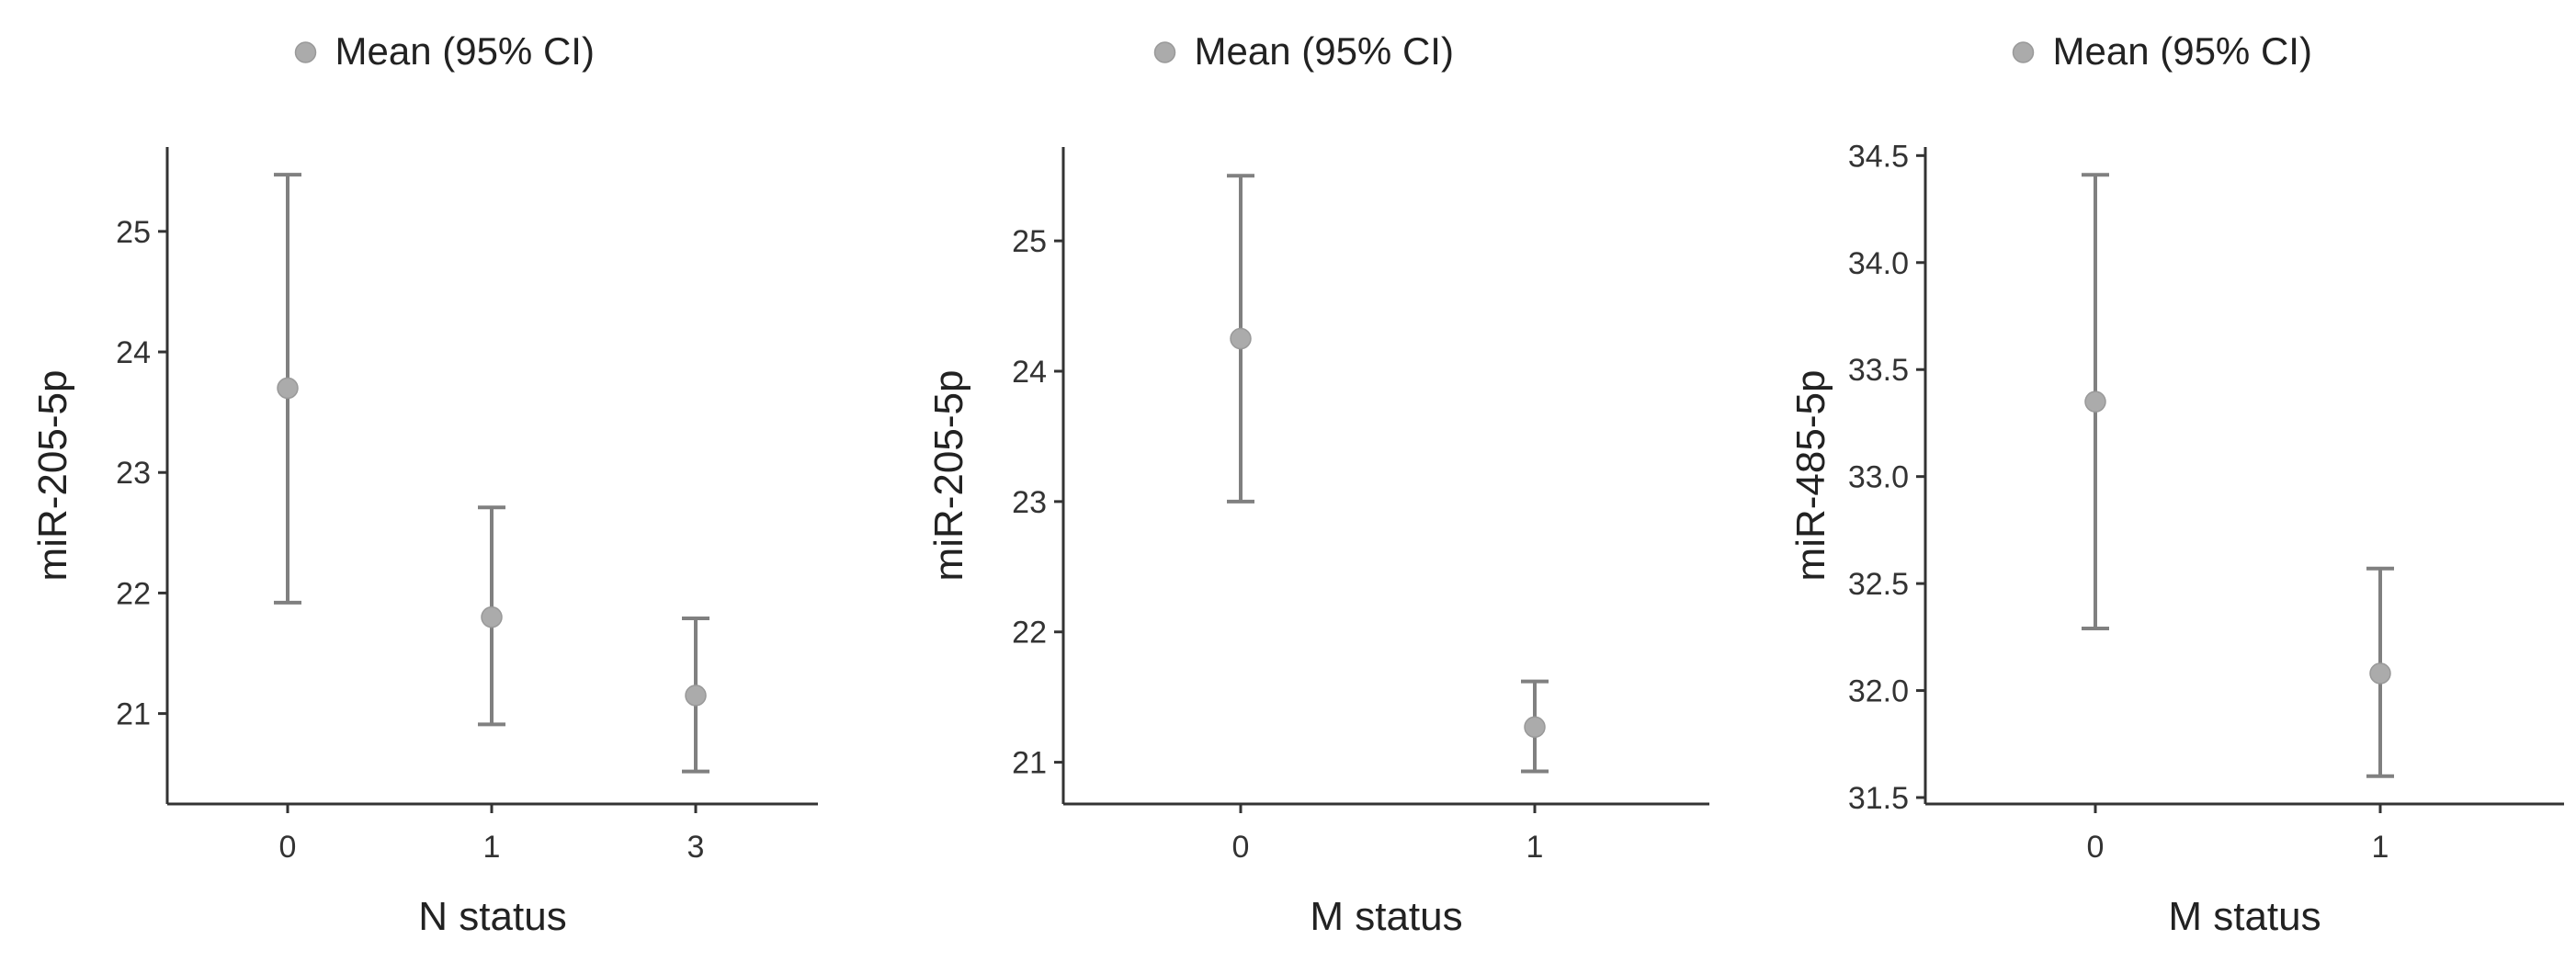 The height and width of the screenshot is (962, 2576). What do you see at coordinates (1878, 156) in the screenshot?
I see `y-tick-label: 34.5` at bounding box center [1878, 156].